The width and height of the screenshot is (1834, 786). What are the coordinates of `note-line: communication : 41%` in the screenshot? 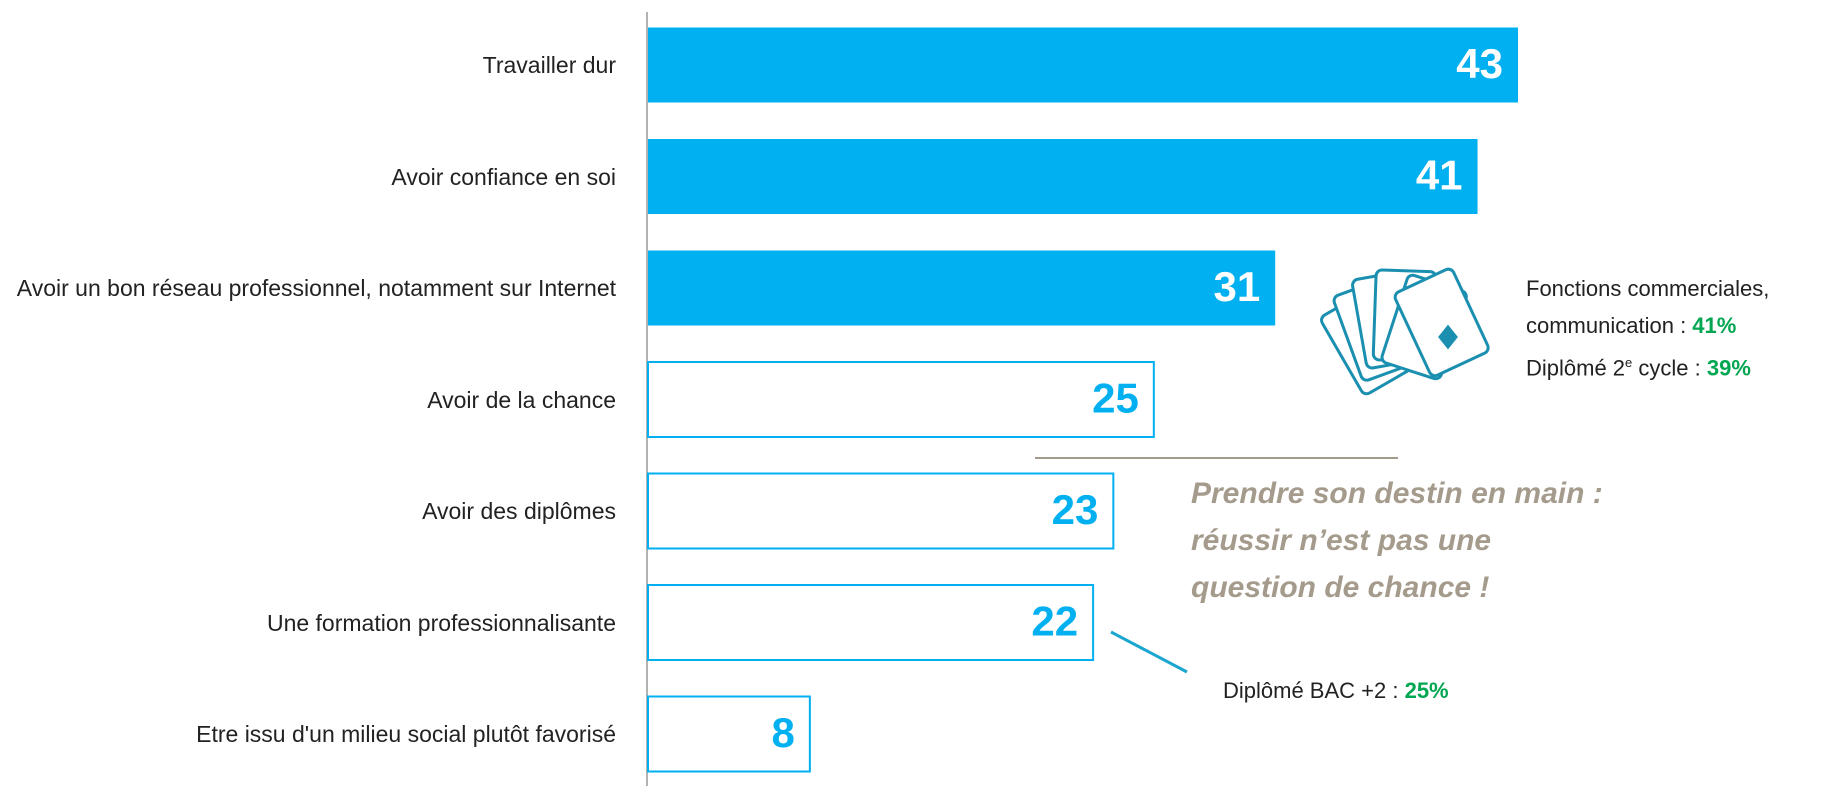 It's located at (1647, 325).